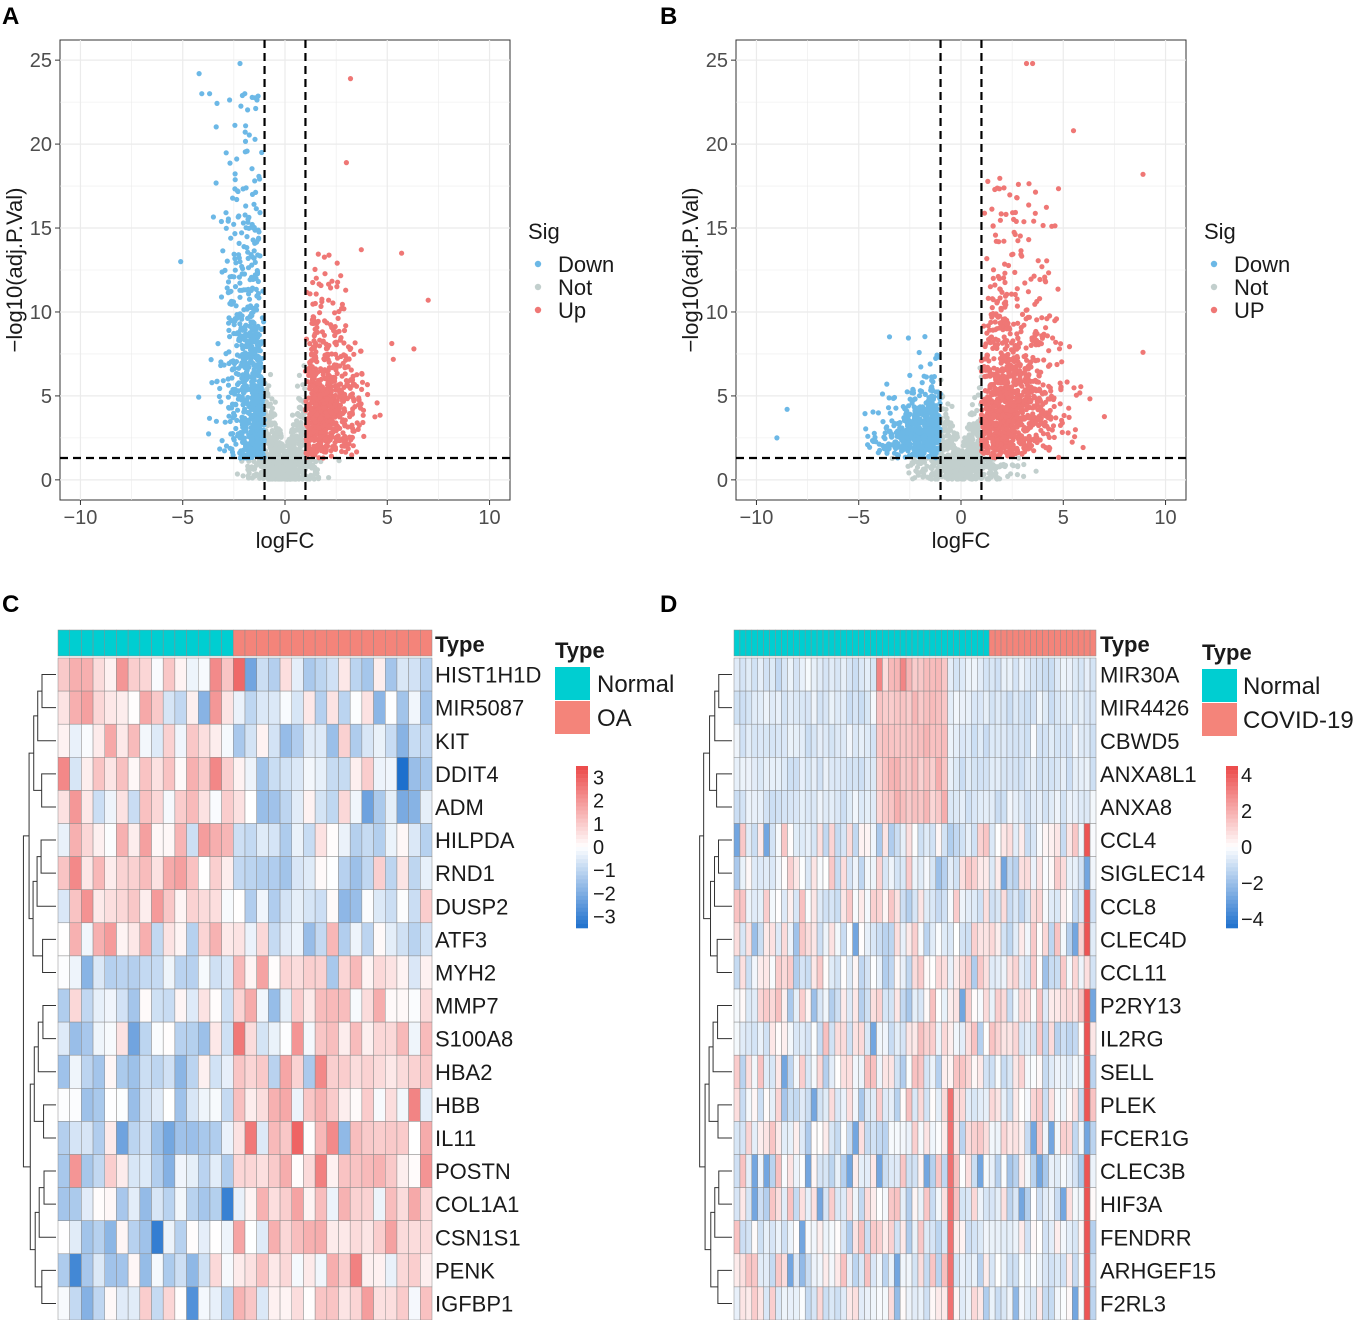 The width and height of the screenshot is (1358, 1320). Describe the element at coordinates (575, 287) in the screenshot. I see `legend-label-not-a: Not` at that location.